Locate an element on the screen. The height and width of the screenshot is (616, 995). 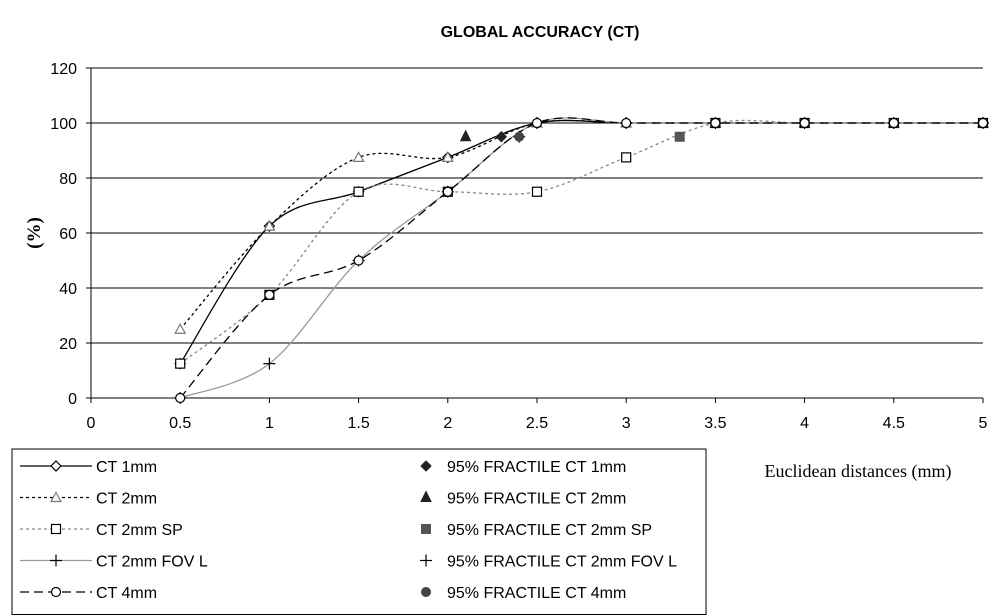
legend-entry: 95% FRACTILE CT 1mm is located at coordinates (523, 467).